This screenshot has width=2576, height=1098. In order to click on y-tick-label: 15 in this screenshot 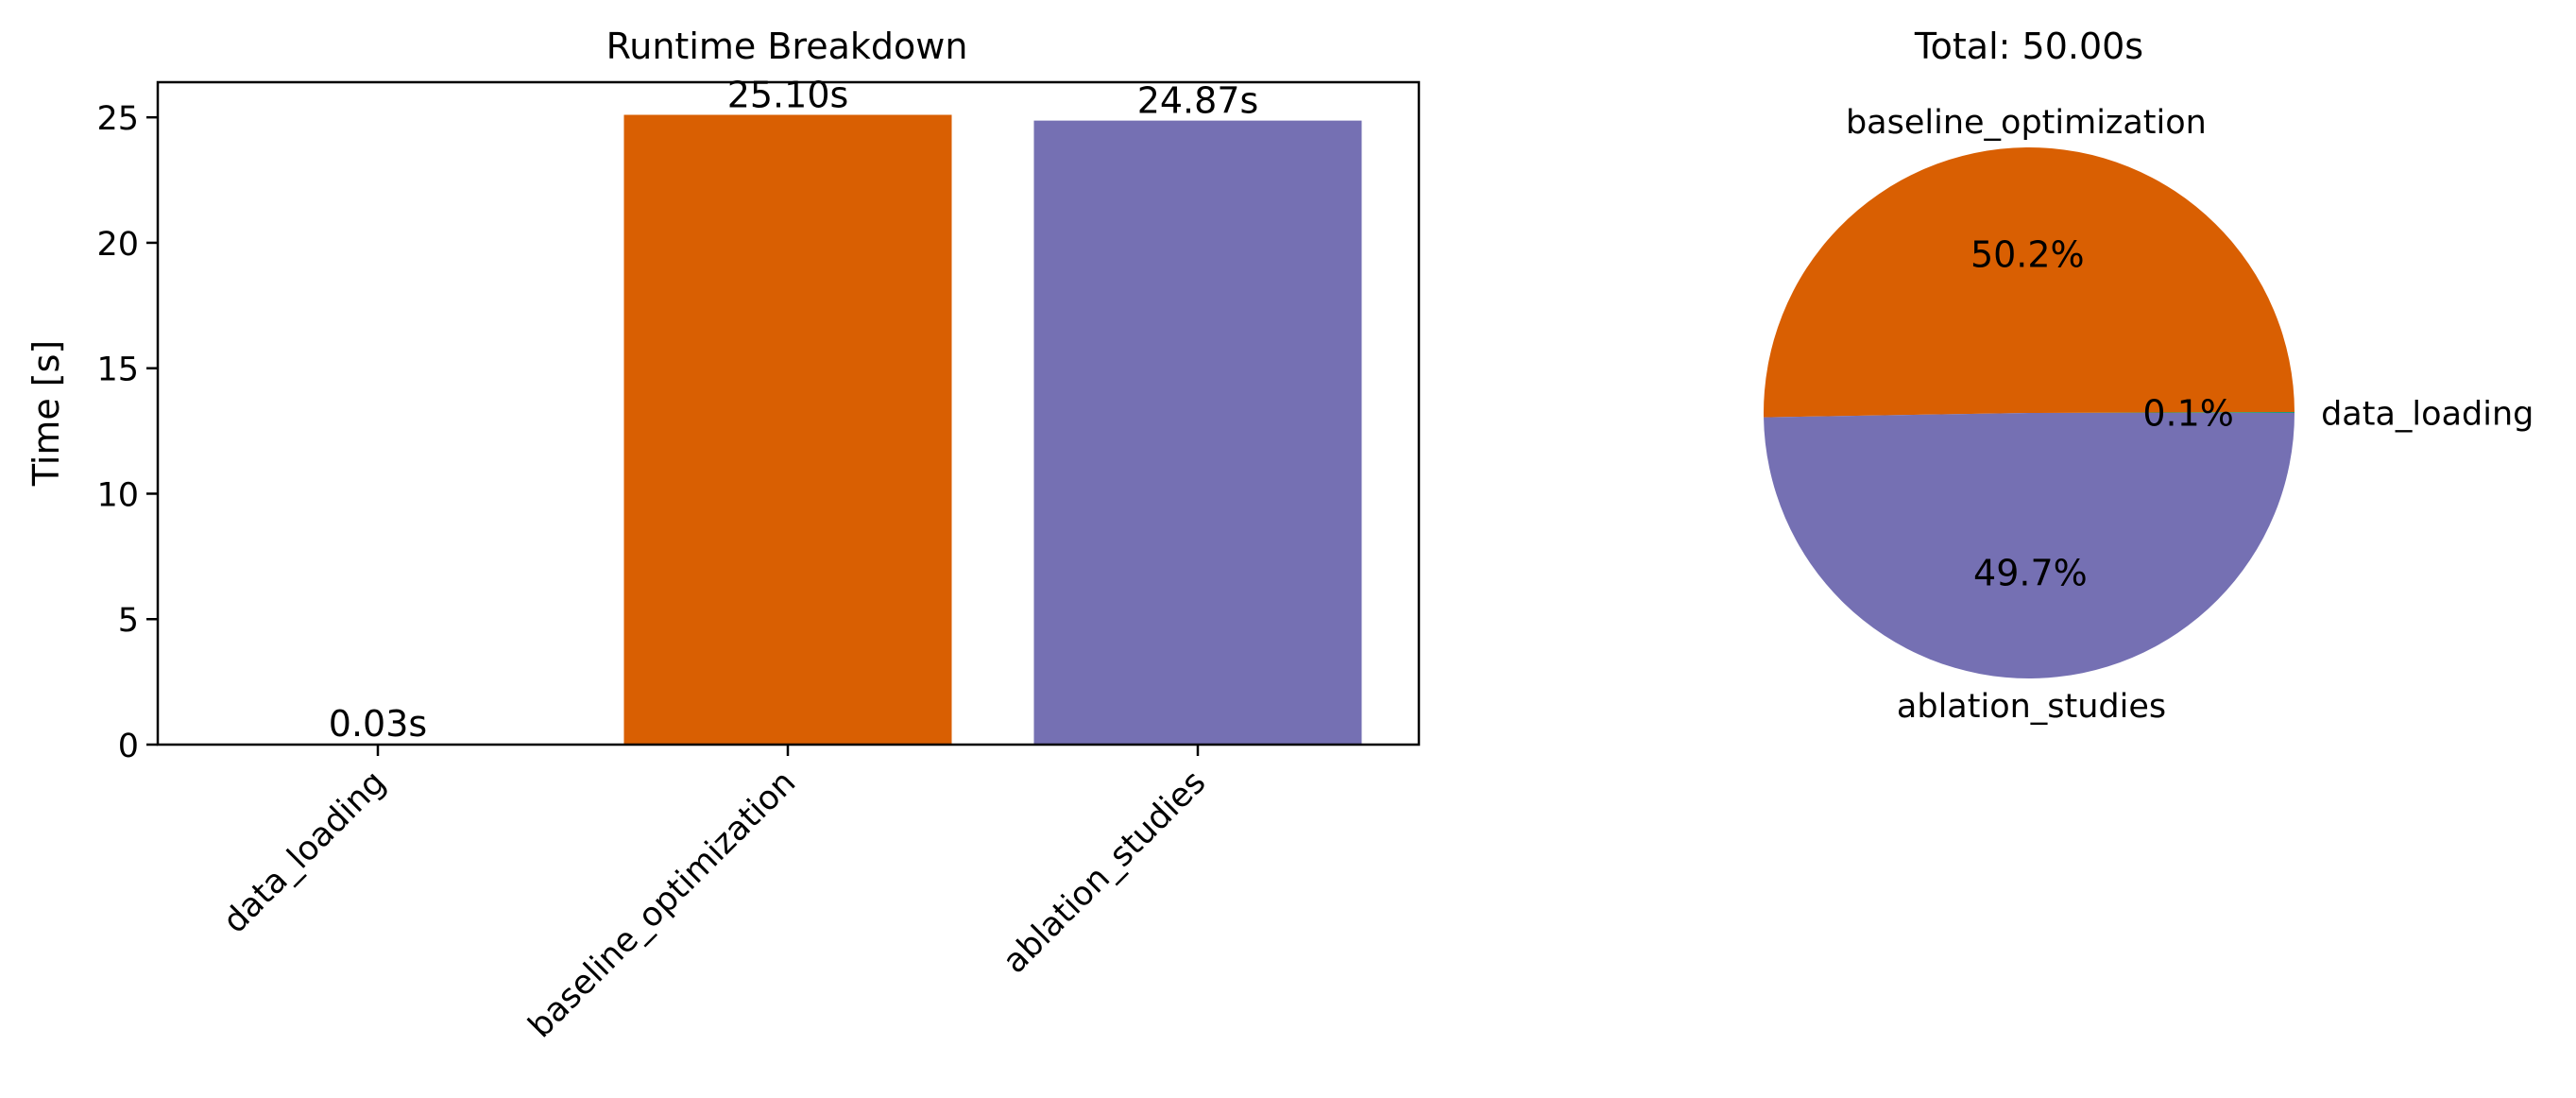, I will do `click(118, 370)`.